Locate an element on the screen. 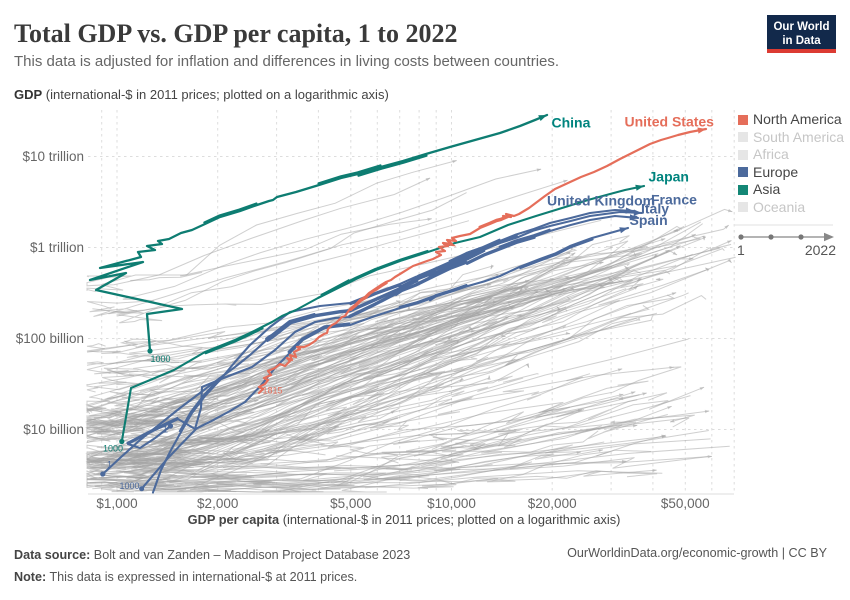  svg-text: $2,000 is located at coordinates (217, 503).